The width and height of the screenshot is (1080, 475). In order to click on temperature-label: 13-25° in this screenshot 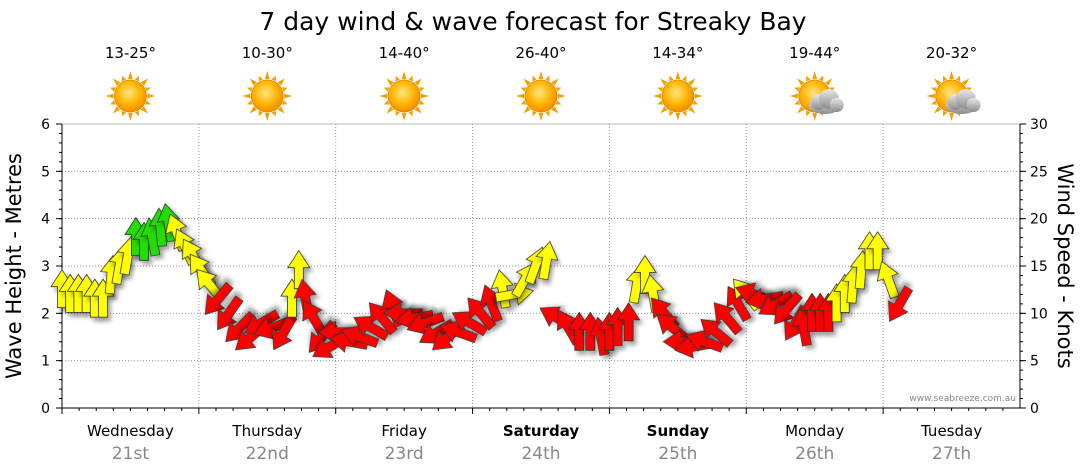, I will do `click(130, 53)`.